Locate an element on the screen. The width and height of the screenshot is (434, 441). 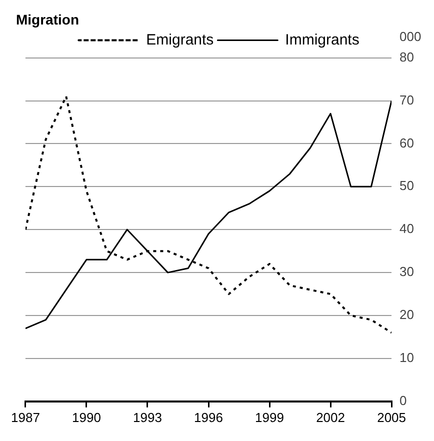
x-tick-label: 1999 is located at coordinates (269, 417).